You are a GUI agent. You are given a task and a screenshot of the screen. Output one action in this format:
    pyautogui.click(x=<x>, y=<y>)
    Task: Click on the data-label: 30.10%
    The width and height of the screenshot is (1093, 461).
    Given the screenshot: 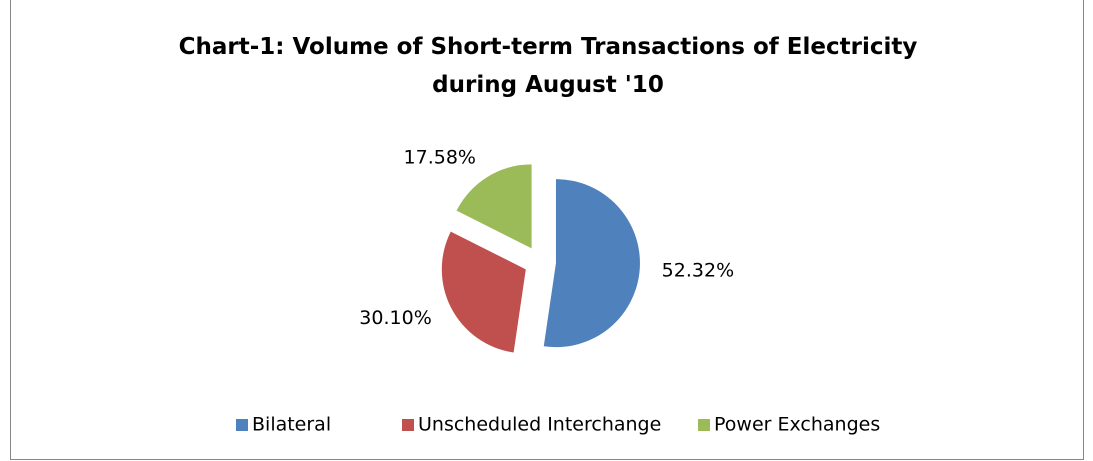 What is the action you would take?
    pyautogui.click(x=395, y=318)
    